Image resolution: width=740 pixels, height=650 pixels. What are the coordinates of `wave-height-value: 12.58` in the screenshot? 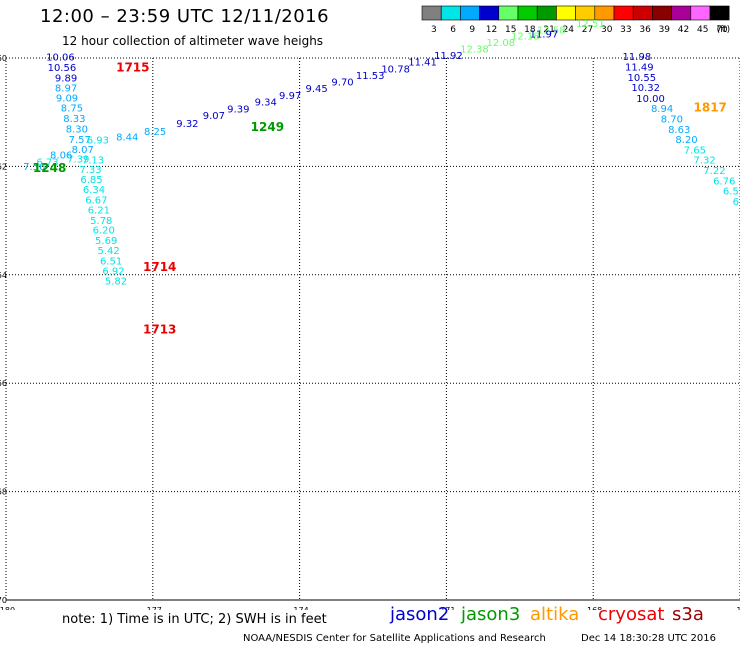 It's located at (551, 31).